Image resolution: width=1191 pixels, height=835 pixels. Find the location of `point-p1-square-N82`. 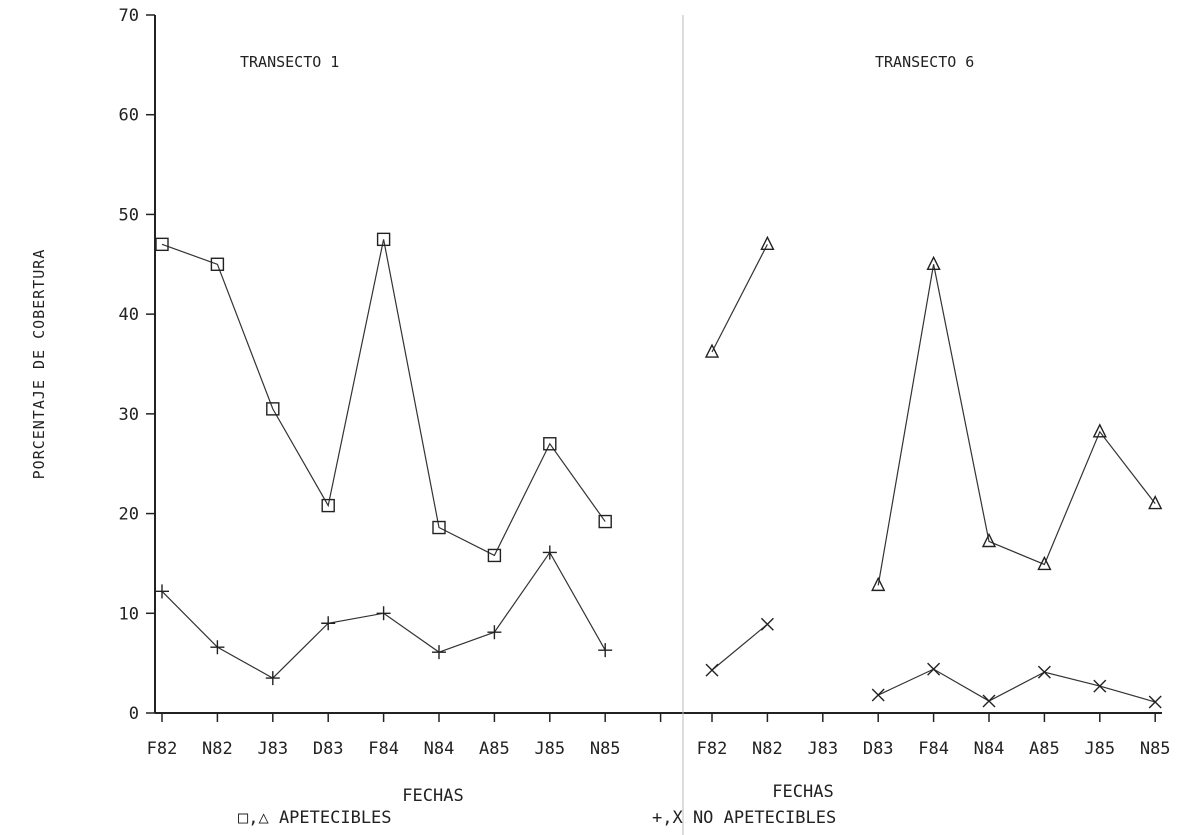

point-p1-square-N82 is located at coordinates (217, 264).